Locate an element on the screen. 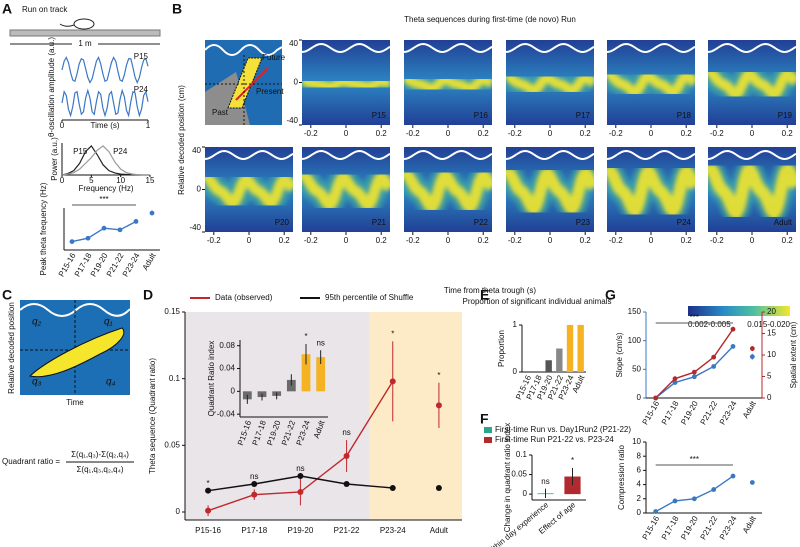  bar is located at coordinates (572, 485).